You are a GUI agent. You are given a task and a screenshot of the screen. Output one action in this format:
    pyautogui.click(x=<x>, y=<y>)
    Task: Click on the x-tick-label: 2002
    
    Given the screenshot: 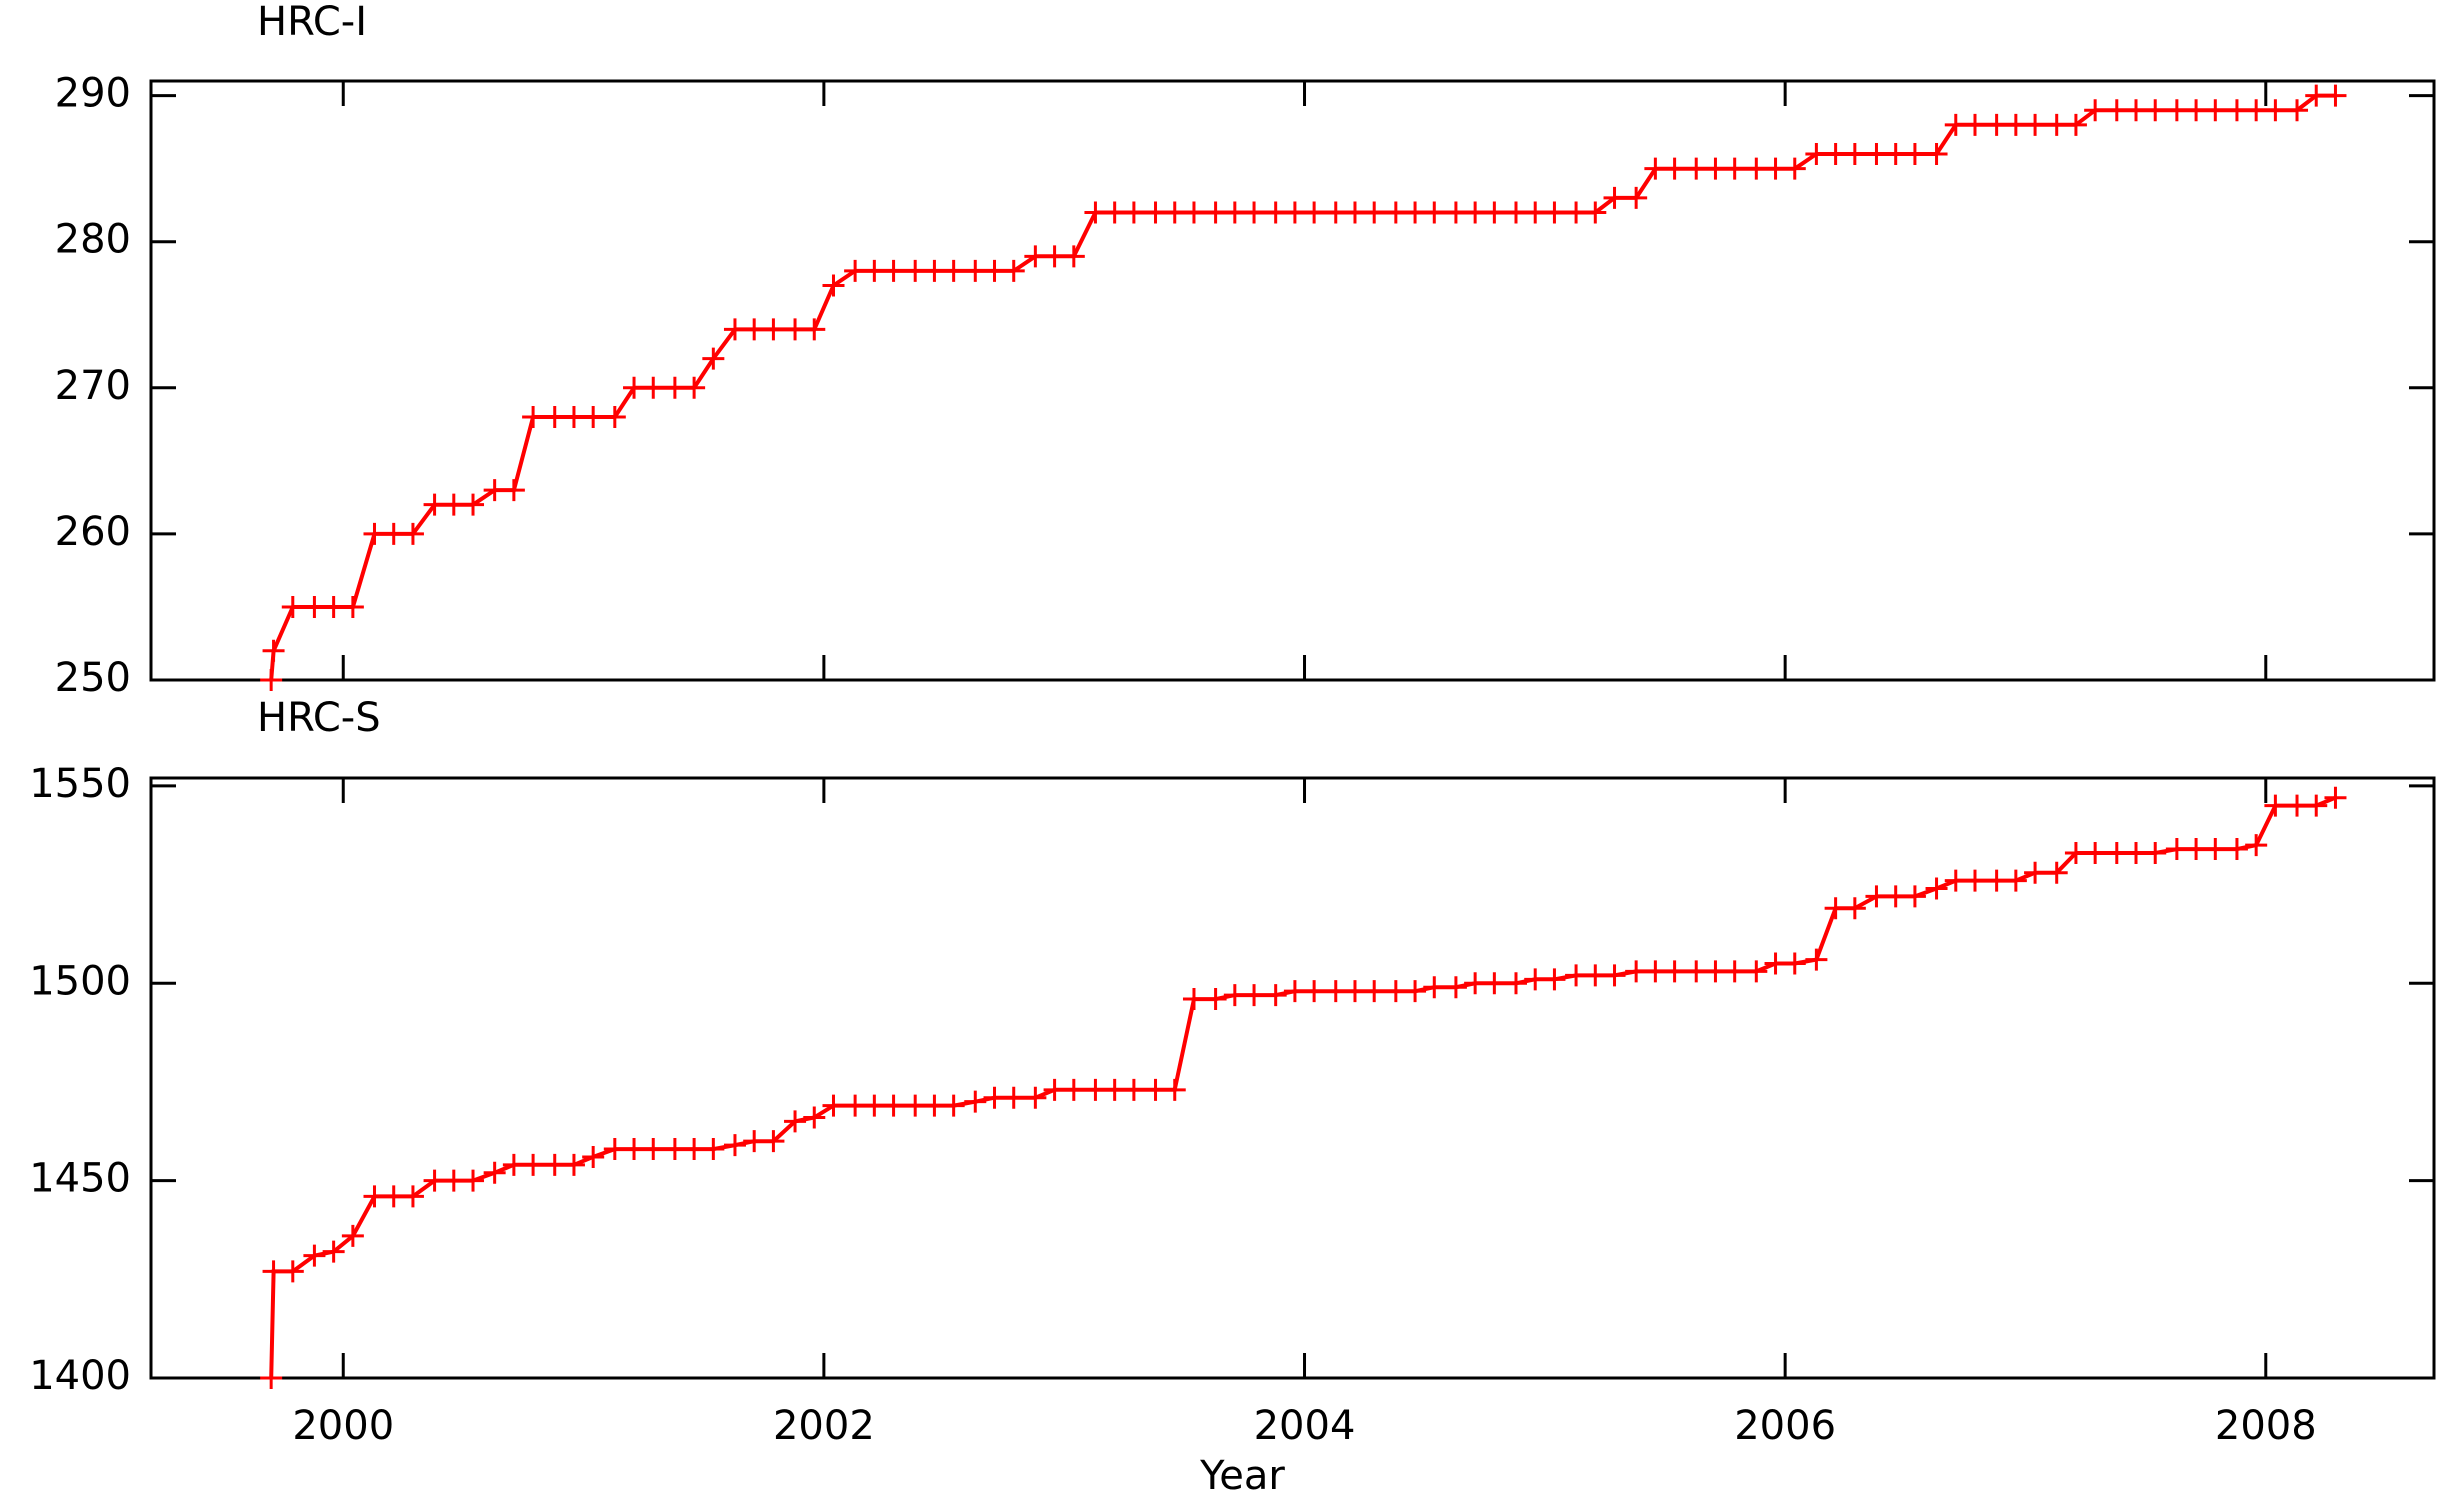 What is the action you would take?
    pyautogui.click(x=824, y=1426)
    